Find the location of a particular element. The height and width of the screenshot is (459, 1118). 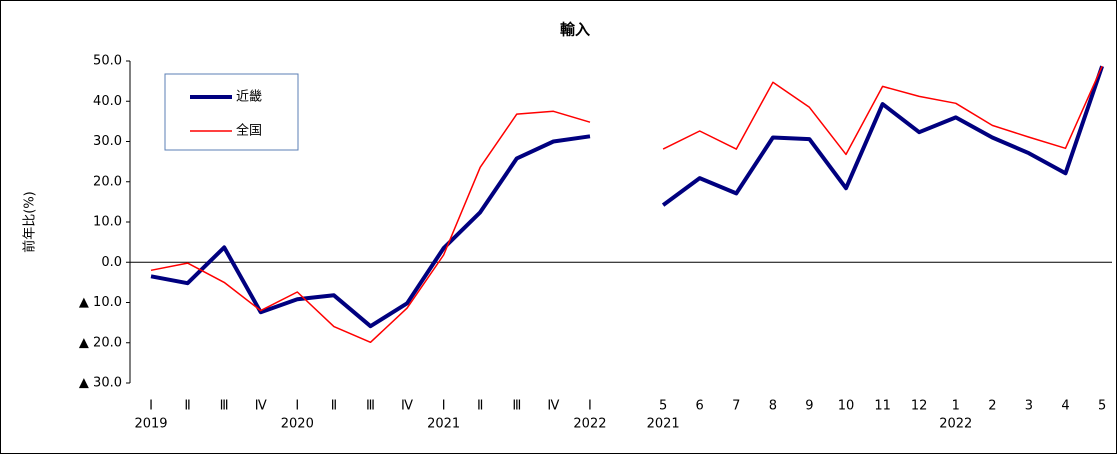

y-axis-label: 前年比(%) is located at coordinates (30, 222).